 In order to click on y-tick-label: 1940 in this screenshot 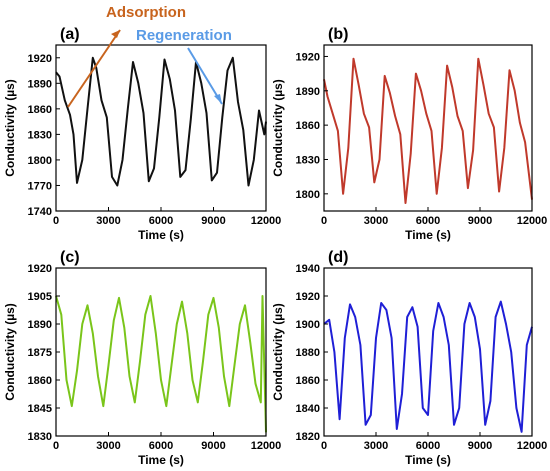, I will do `click(308, 269)`.